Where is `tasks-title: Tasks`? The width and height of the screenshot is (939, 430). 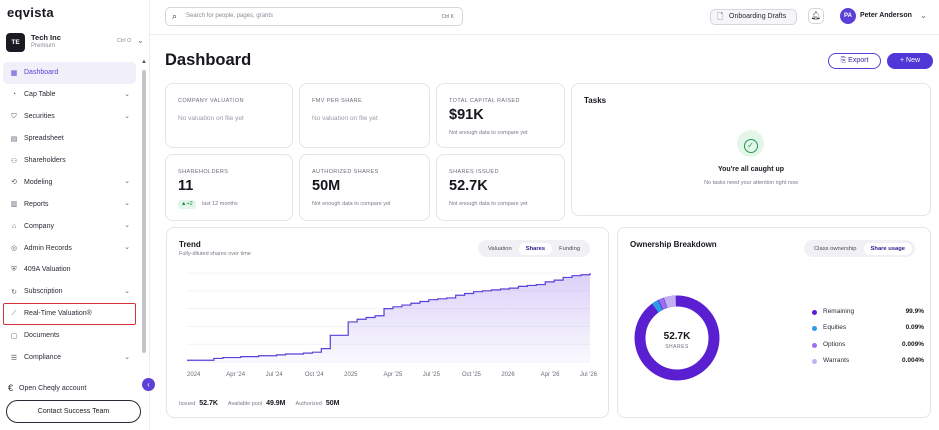 tasks-title: Tasks is located at coordinates (595, 100).